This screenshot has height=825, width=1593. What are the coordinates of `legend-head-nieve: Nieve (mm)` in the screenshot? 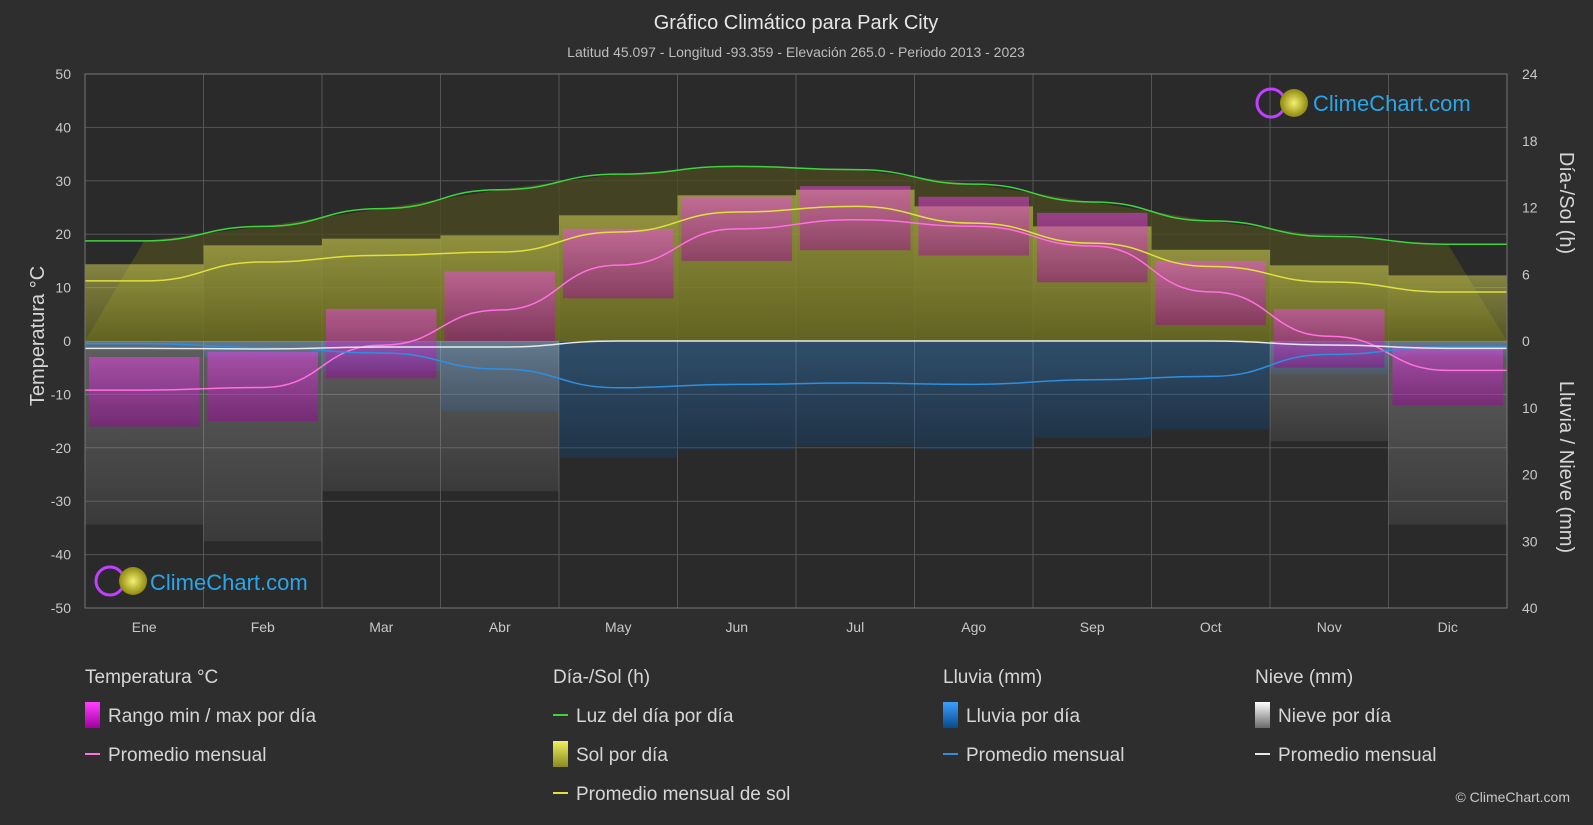 It's located at (1304, 677).